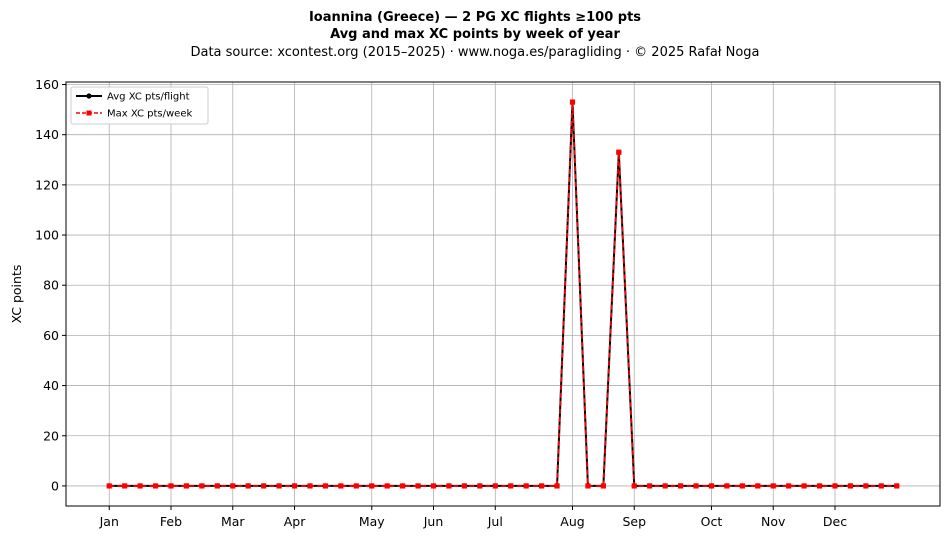 The image size is (950, 539). Describe the element at coordinates (295, 521) in the screenshot. I see `x-tick-label: Apr` at that location.